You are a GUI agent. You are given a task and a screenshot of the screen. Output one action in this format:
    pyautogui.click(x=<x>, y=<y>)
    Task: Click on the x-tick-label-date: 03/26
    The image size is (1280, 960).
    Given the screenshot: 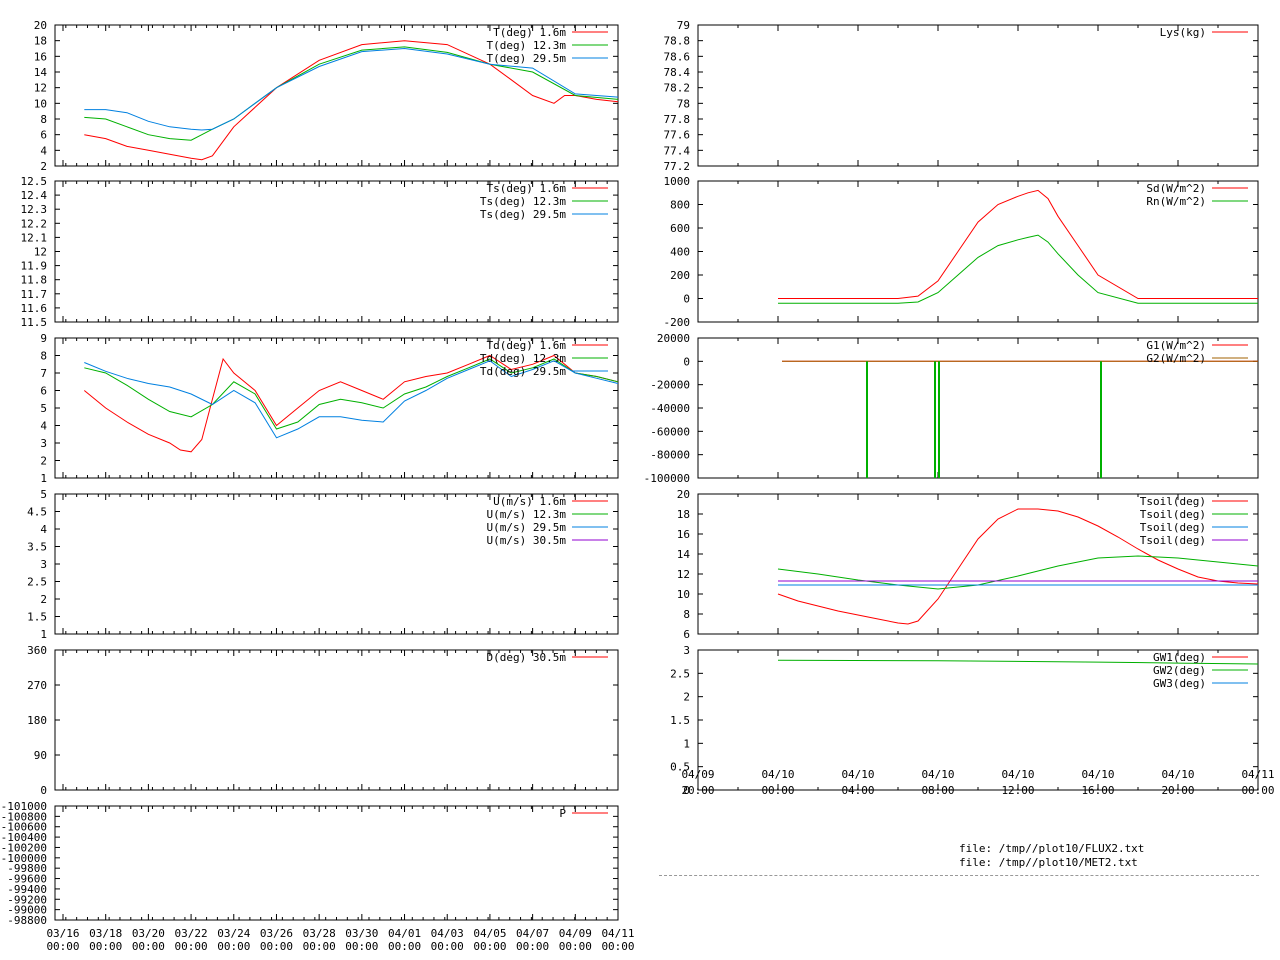 What is the action you would take?
    pyautogui.click(x=276, y=933)
    